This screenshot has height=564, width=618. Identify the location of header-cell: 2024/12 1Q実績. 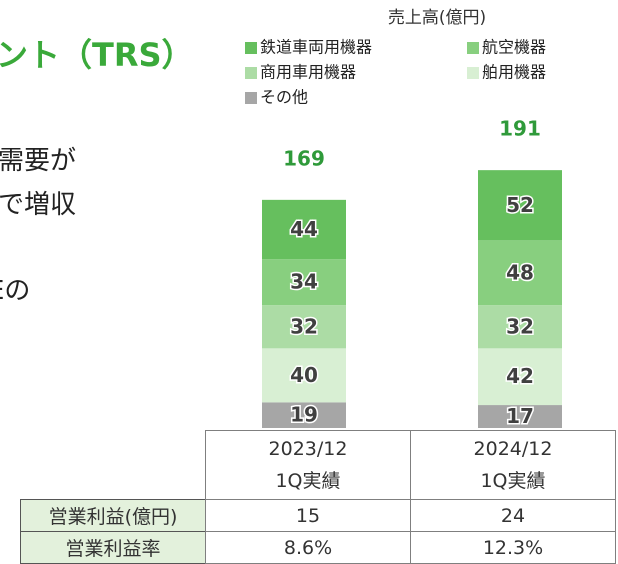
(513, 465).